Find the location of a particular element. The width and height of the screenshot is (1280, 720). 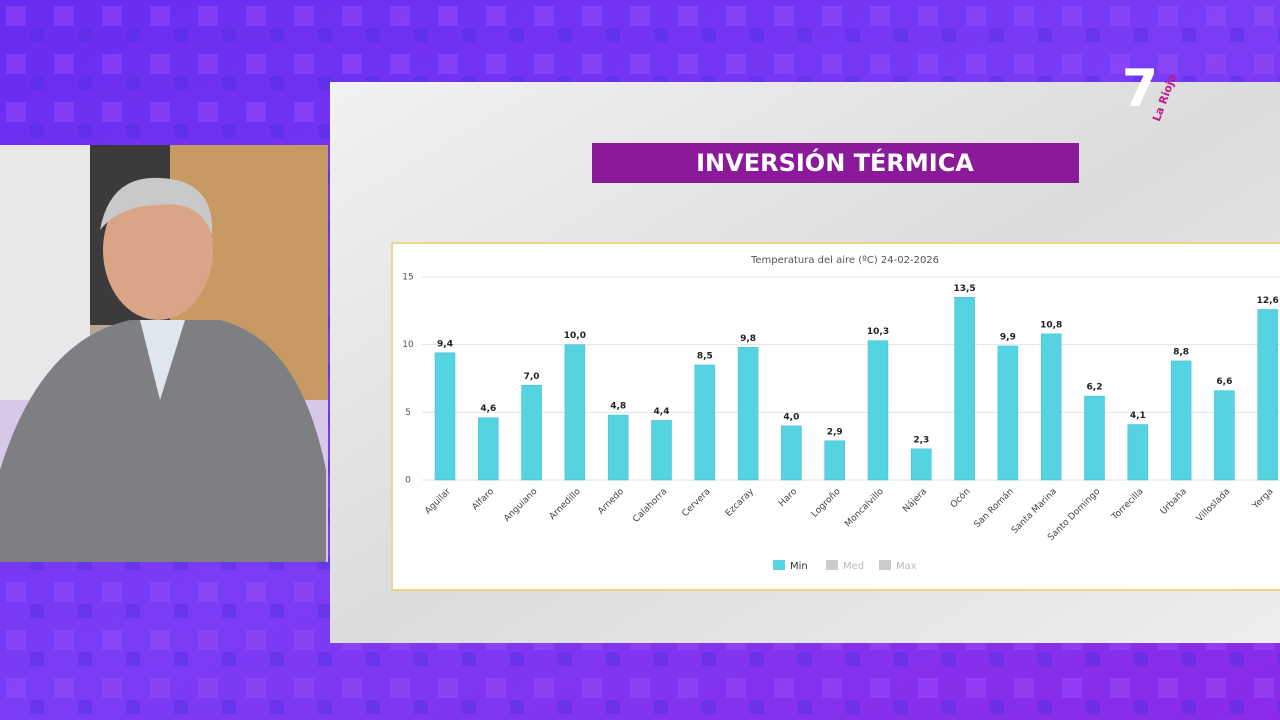

chart-title: Temperatura del aire (ºC) 24-02-2026 is located at coordinates (844, 260).